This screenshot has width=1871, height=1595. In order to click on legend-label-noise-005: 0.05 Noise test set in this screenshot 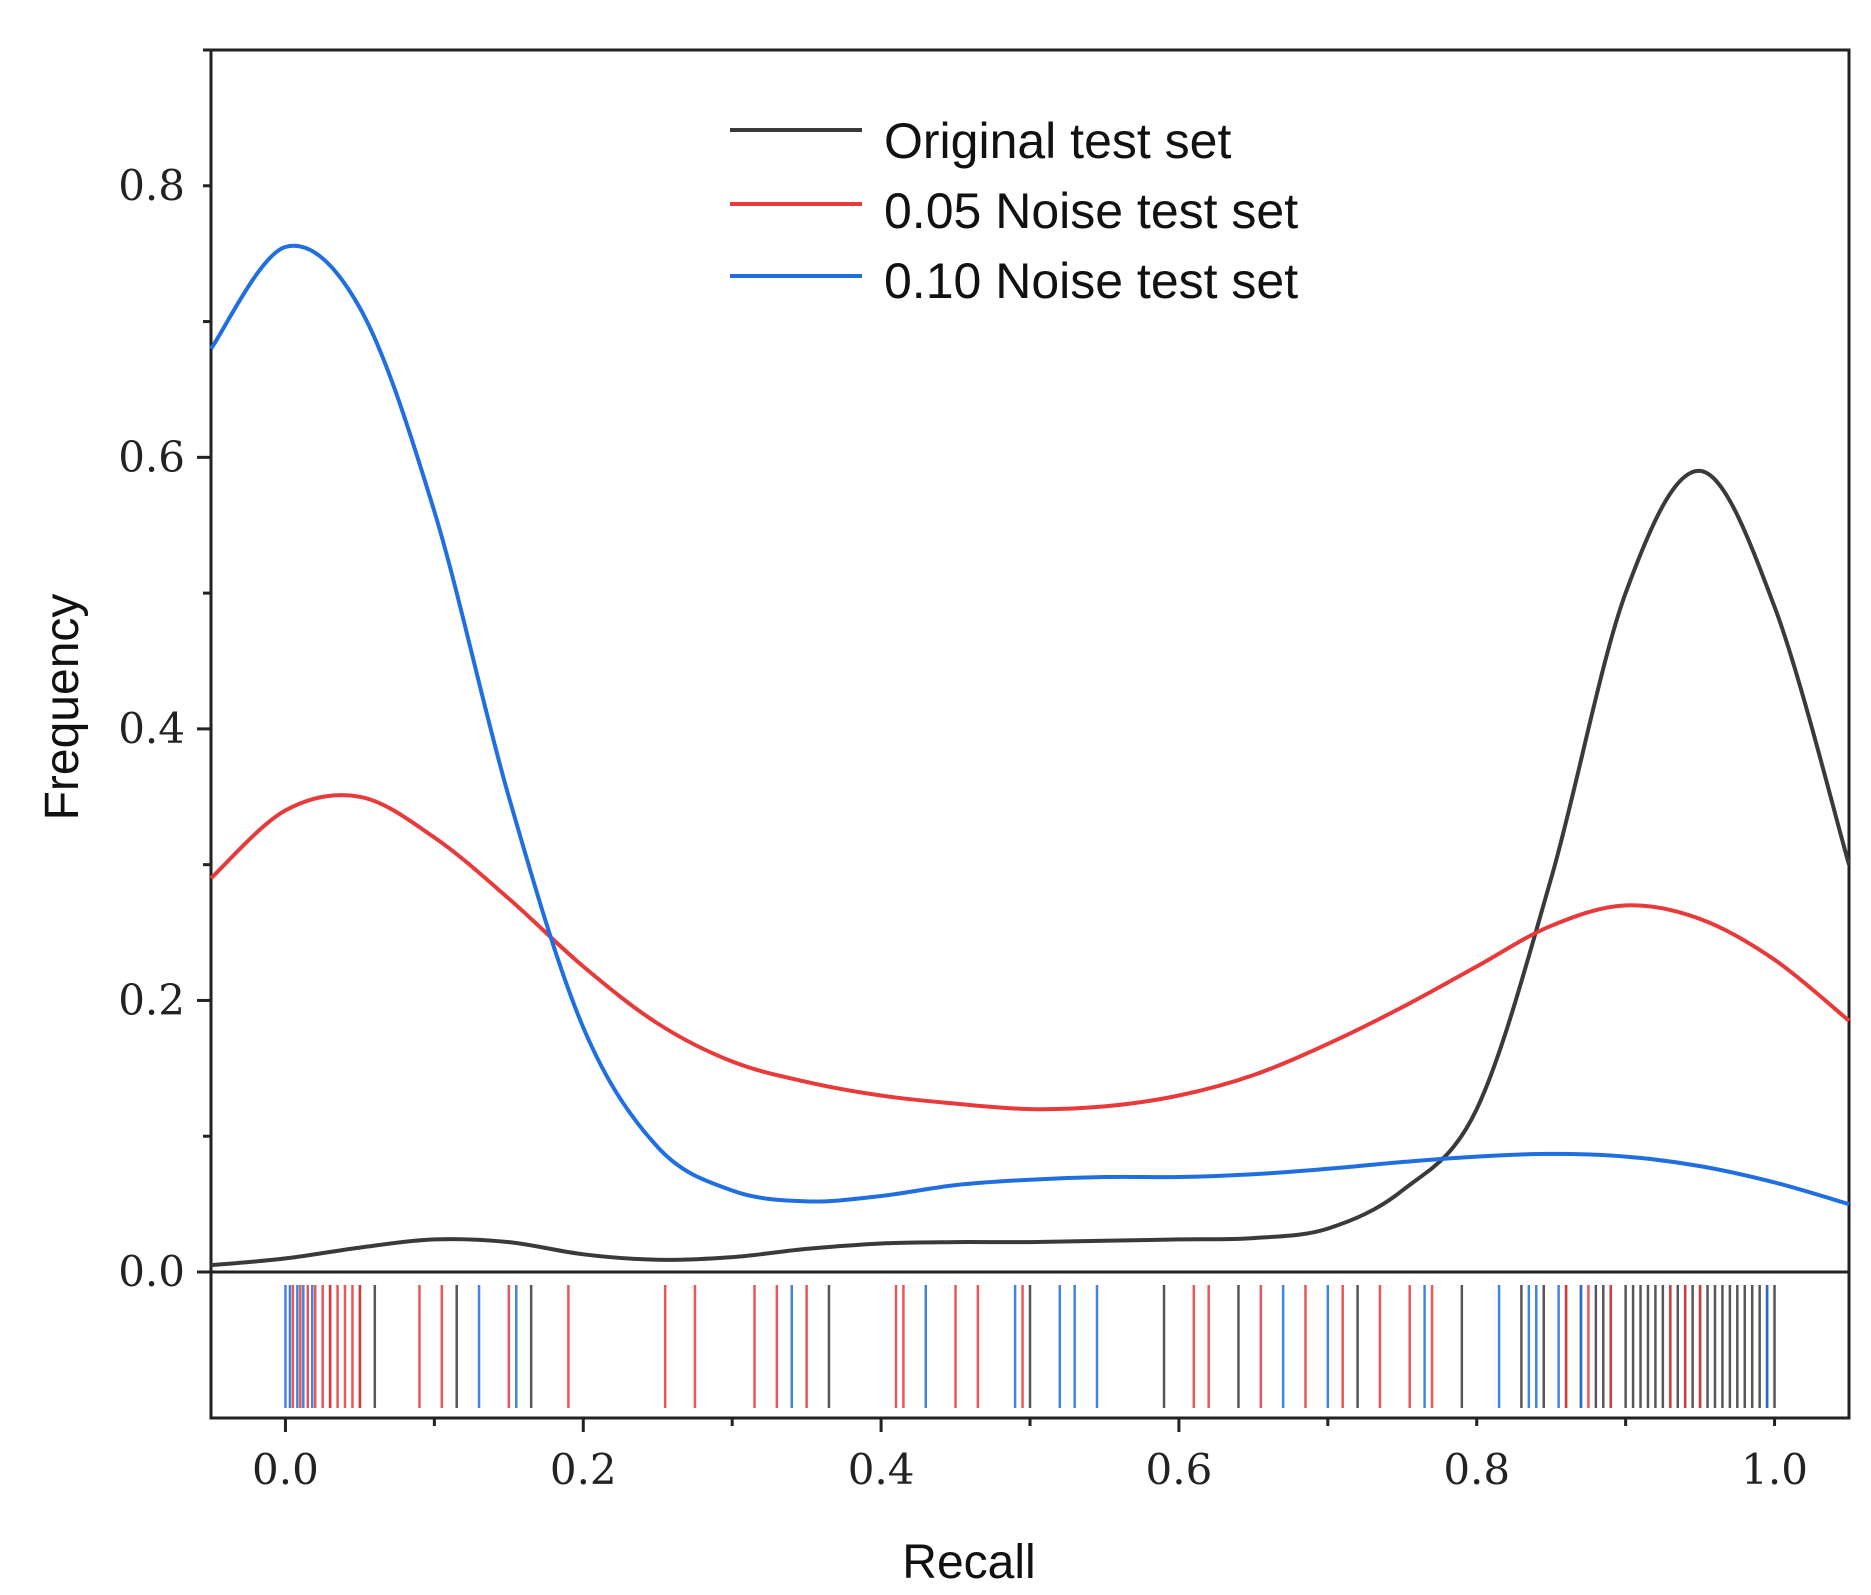, I will do `click(1091, 211)`.